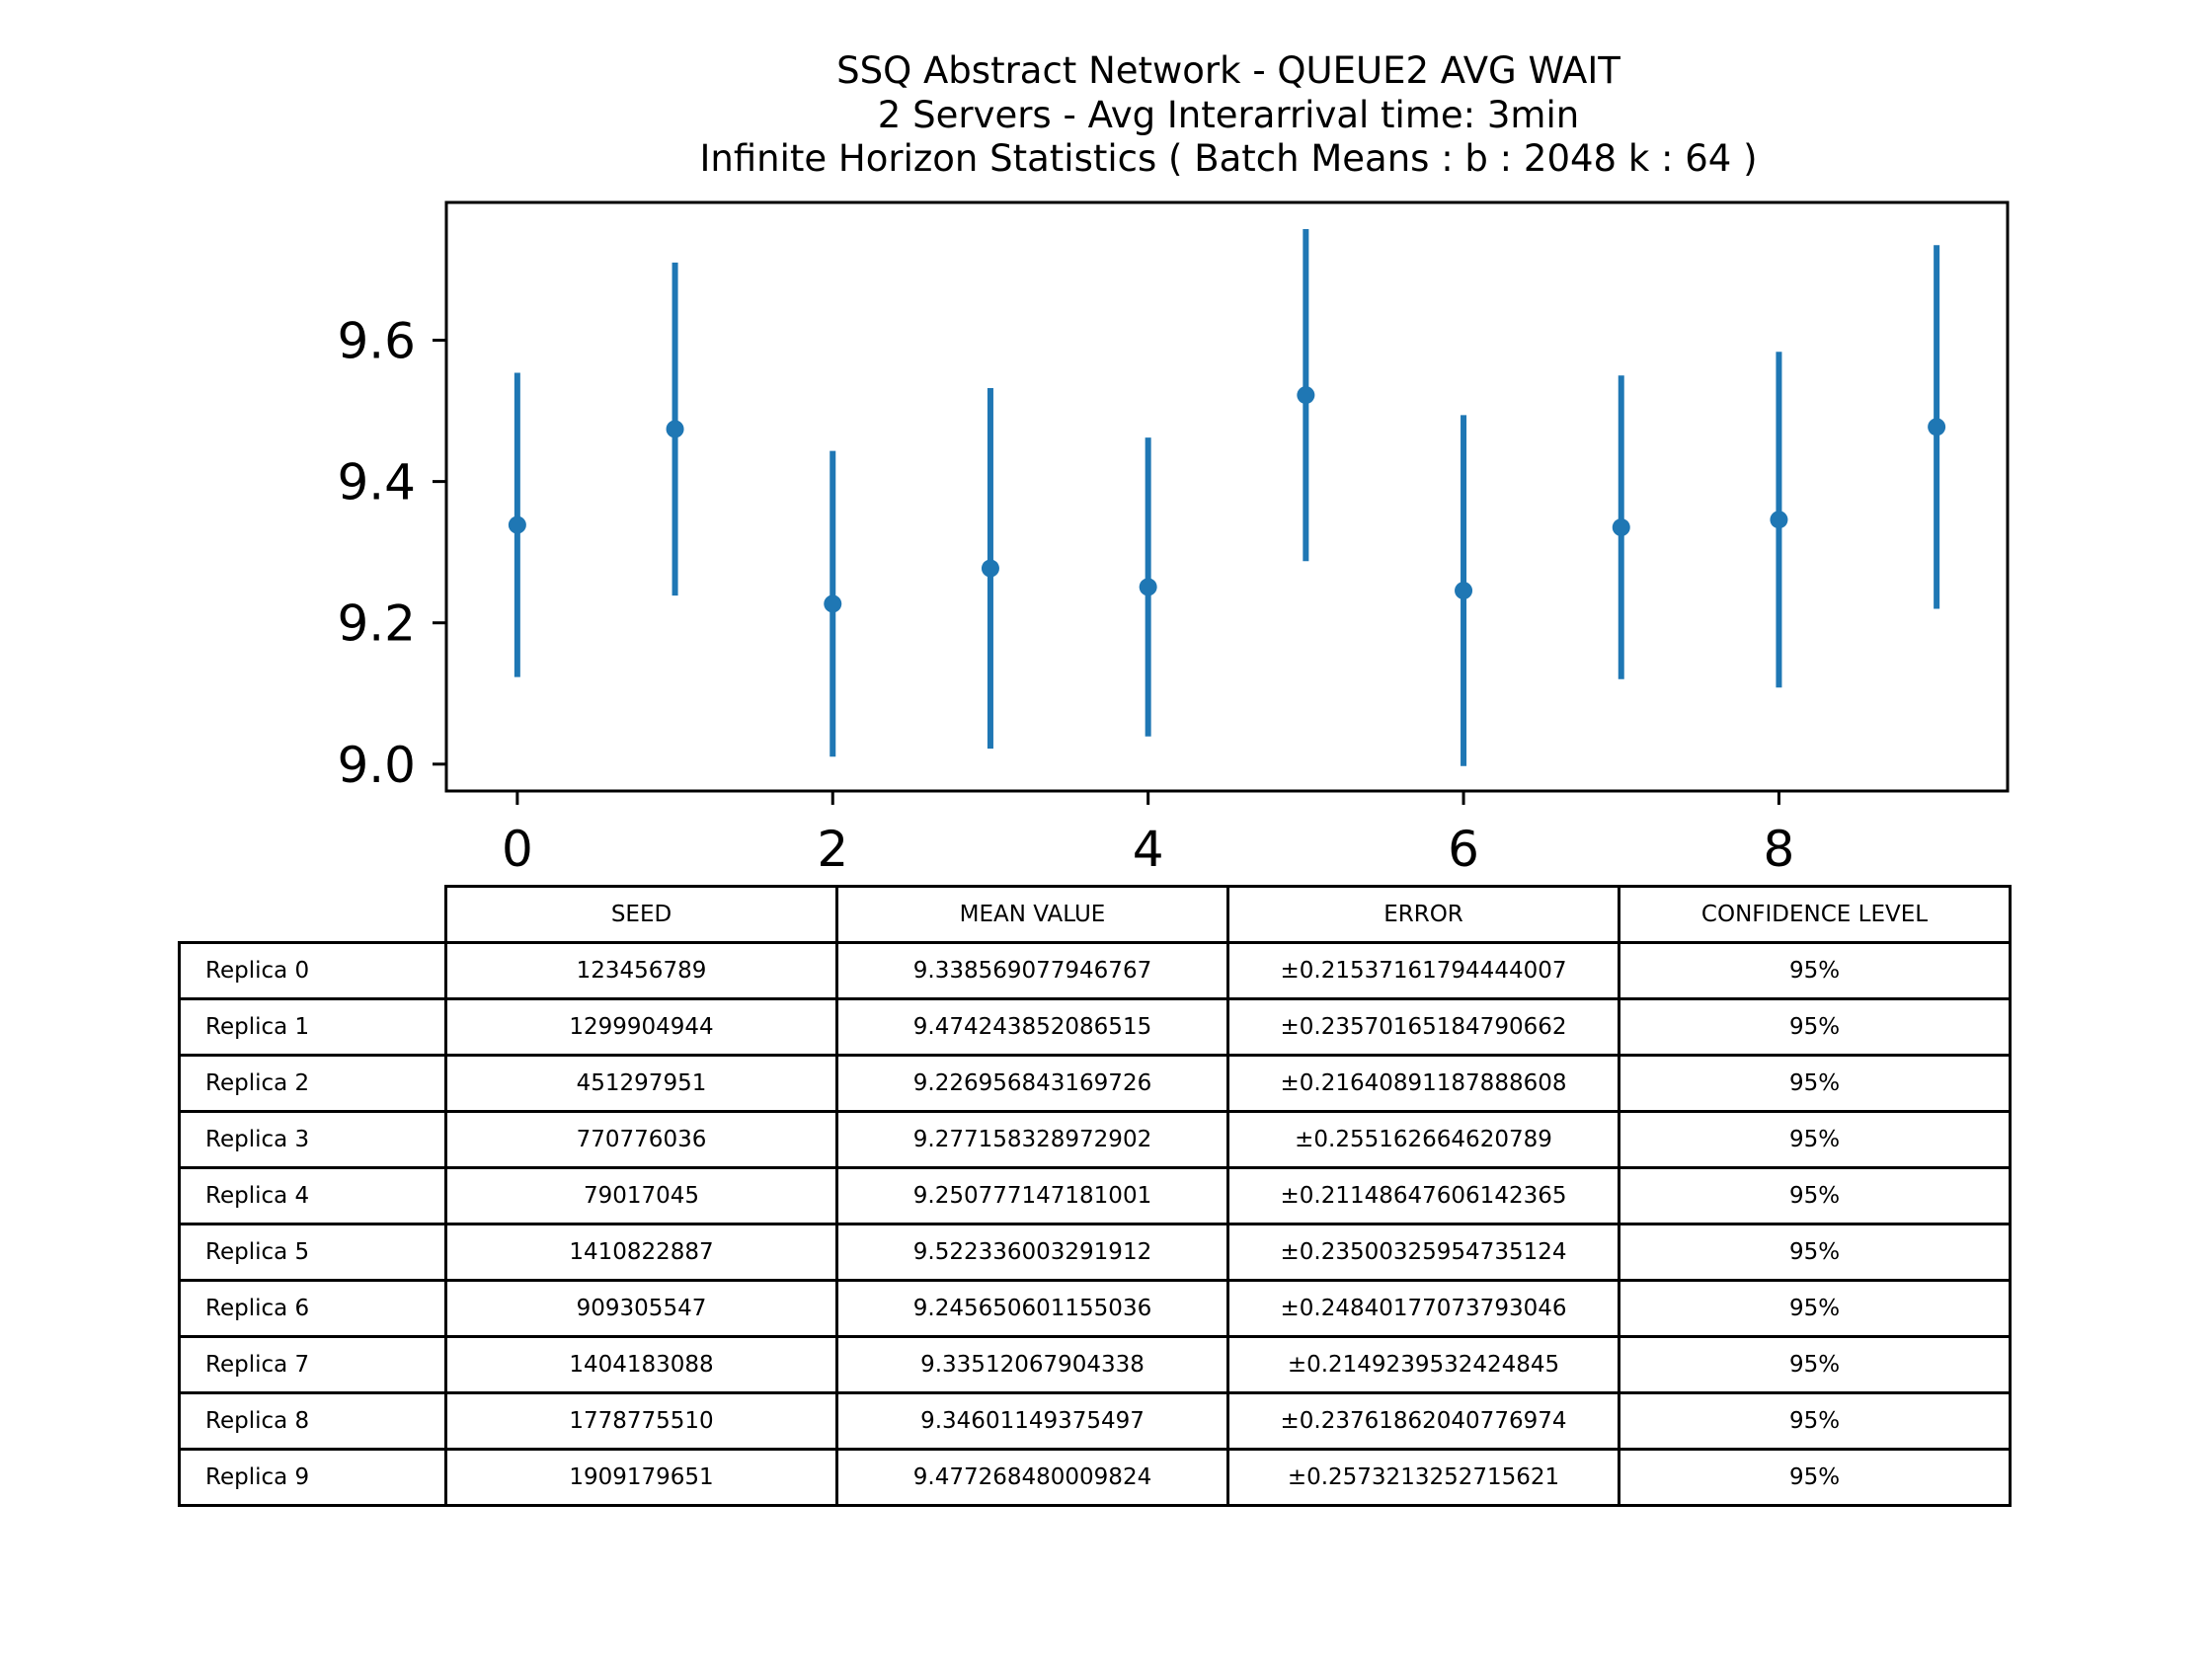 This screenshot has height=1659, width=2212. What do you see at coordinates (1228, 71) in the screenshot?
I see `chart-title-line-1: SSQ Abstract Network - QUEUE2 AVG WAIT` at bounding box center [1228, 71].